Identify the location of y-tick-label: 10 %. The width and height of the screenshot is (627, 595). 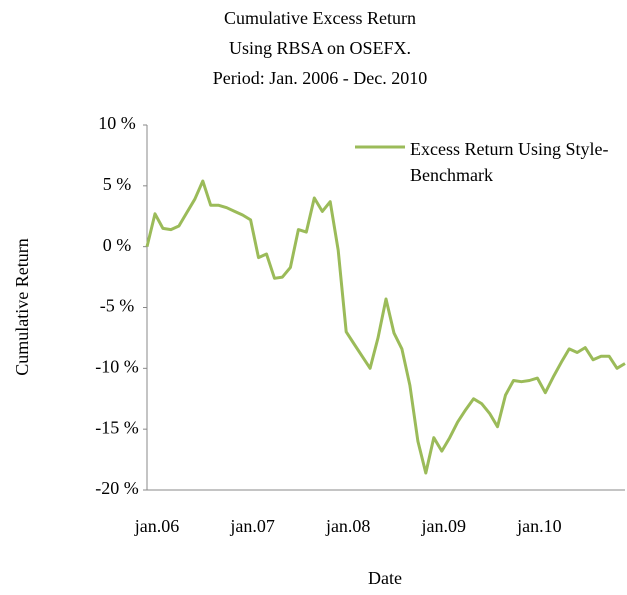
(117, 123).